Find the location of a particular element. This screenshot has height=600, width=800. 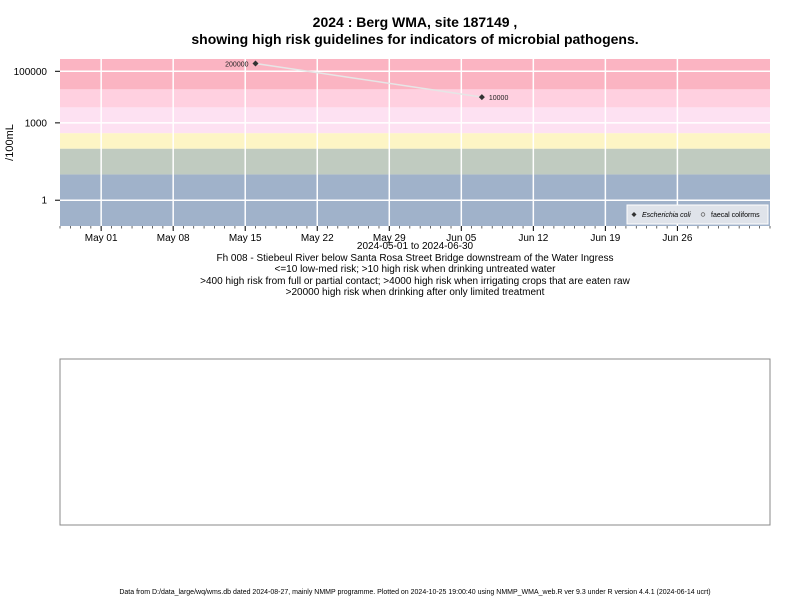

x-tick-label: Jun 12 is located at coordinates (533, 238).